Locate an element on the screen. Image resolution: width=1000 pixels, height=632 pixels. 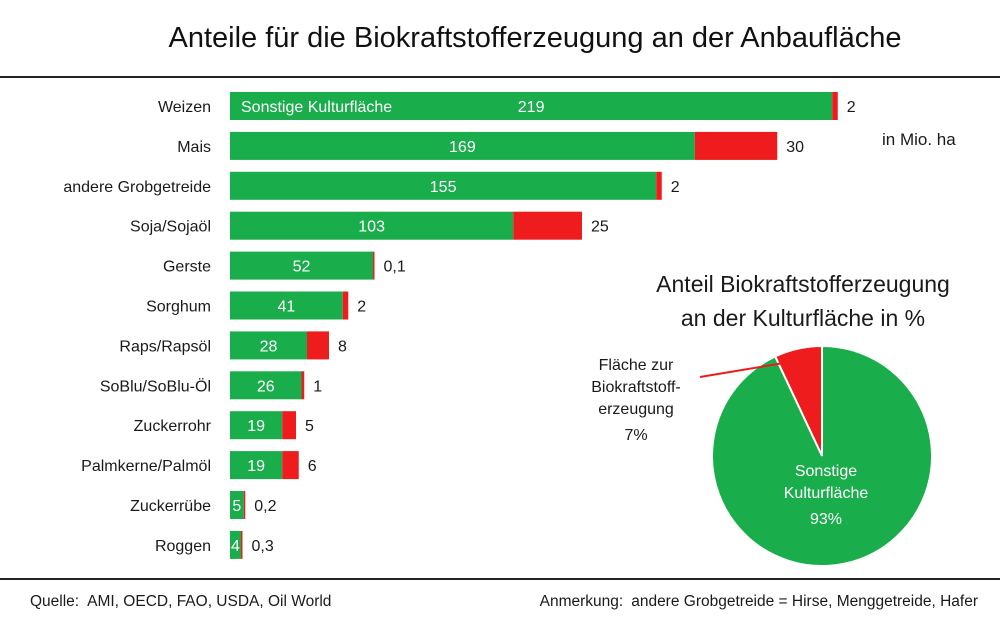
bar-value-label: 41 is located at coordinates (286, 307).